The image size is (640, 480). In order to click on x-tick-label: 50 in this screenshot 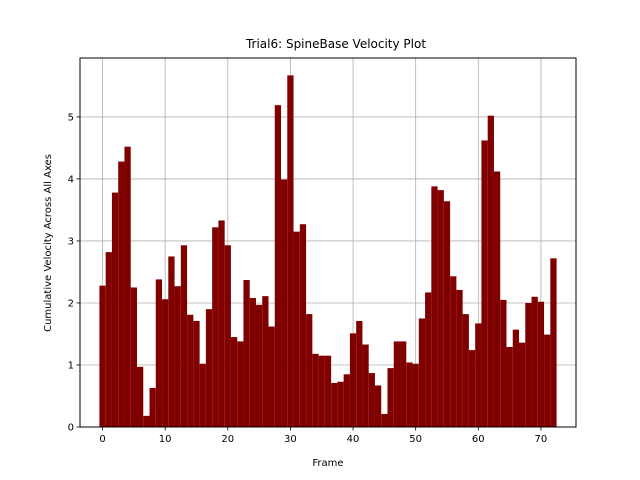, I will do `click(415, 439)`.